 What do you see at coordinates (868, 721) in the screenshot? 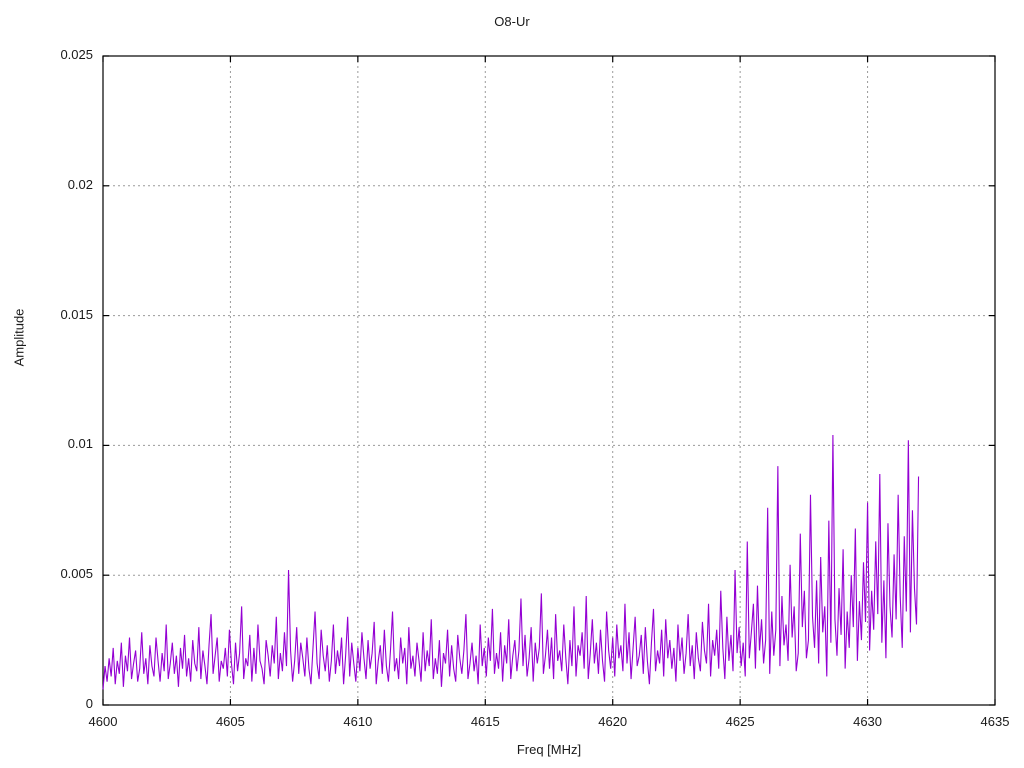
I see `x-tick-label: 4630` at bounding box center [868, 721].